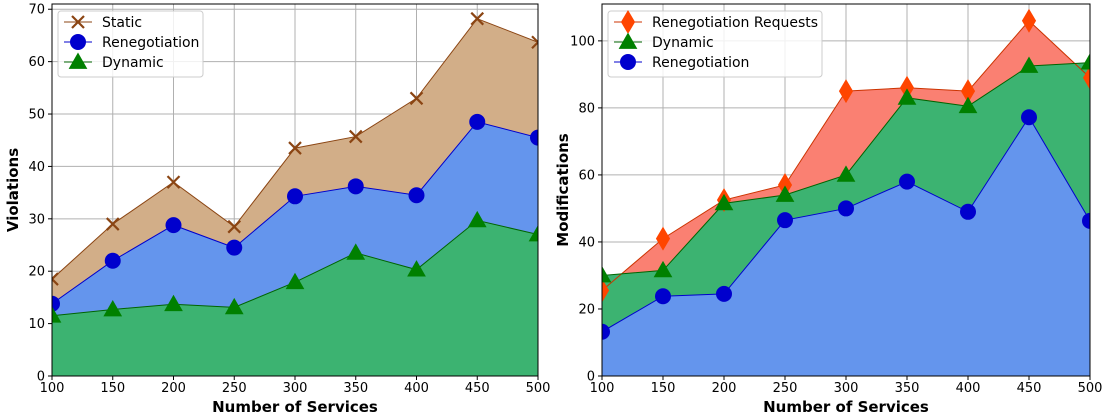 Image resolution: width=1104 pixels, height=415 pixels. I want to click on legend: Static Renegotiation Dynamic, so click(130, 44).